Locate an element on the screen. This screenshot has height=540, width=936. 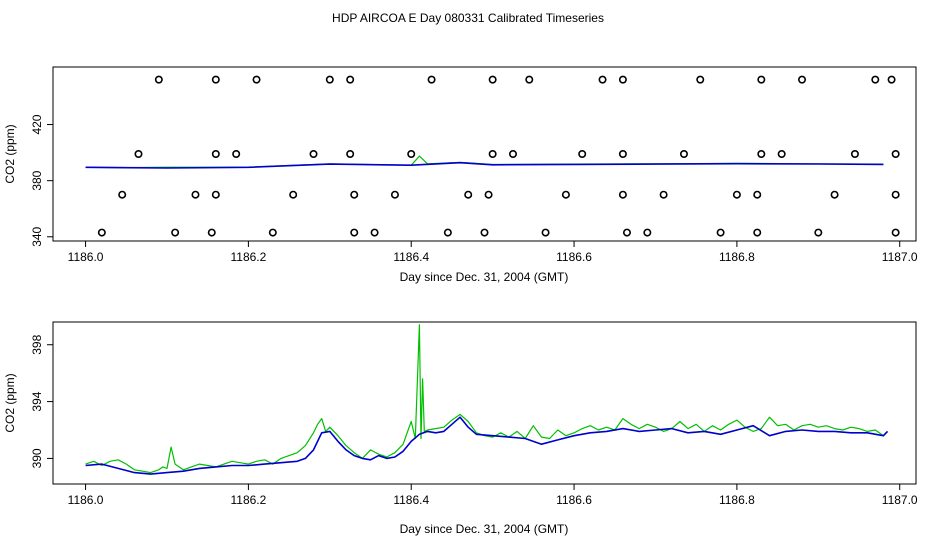
top-x-tick-label: 1186.0 is located at coordinates (86, 257).